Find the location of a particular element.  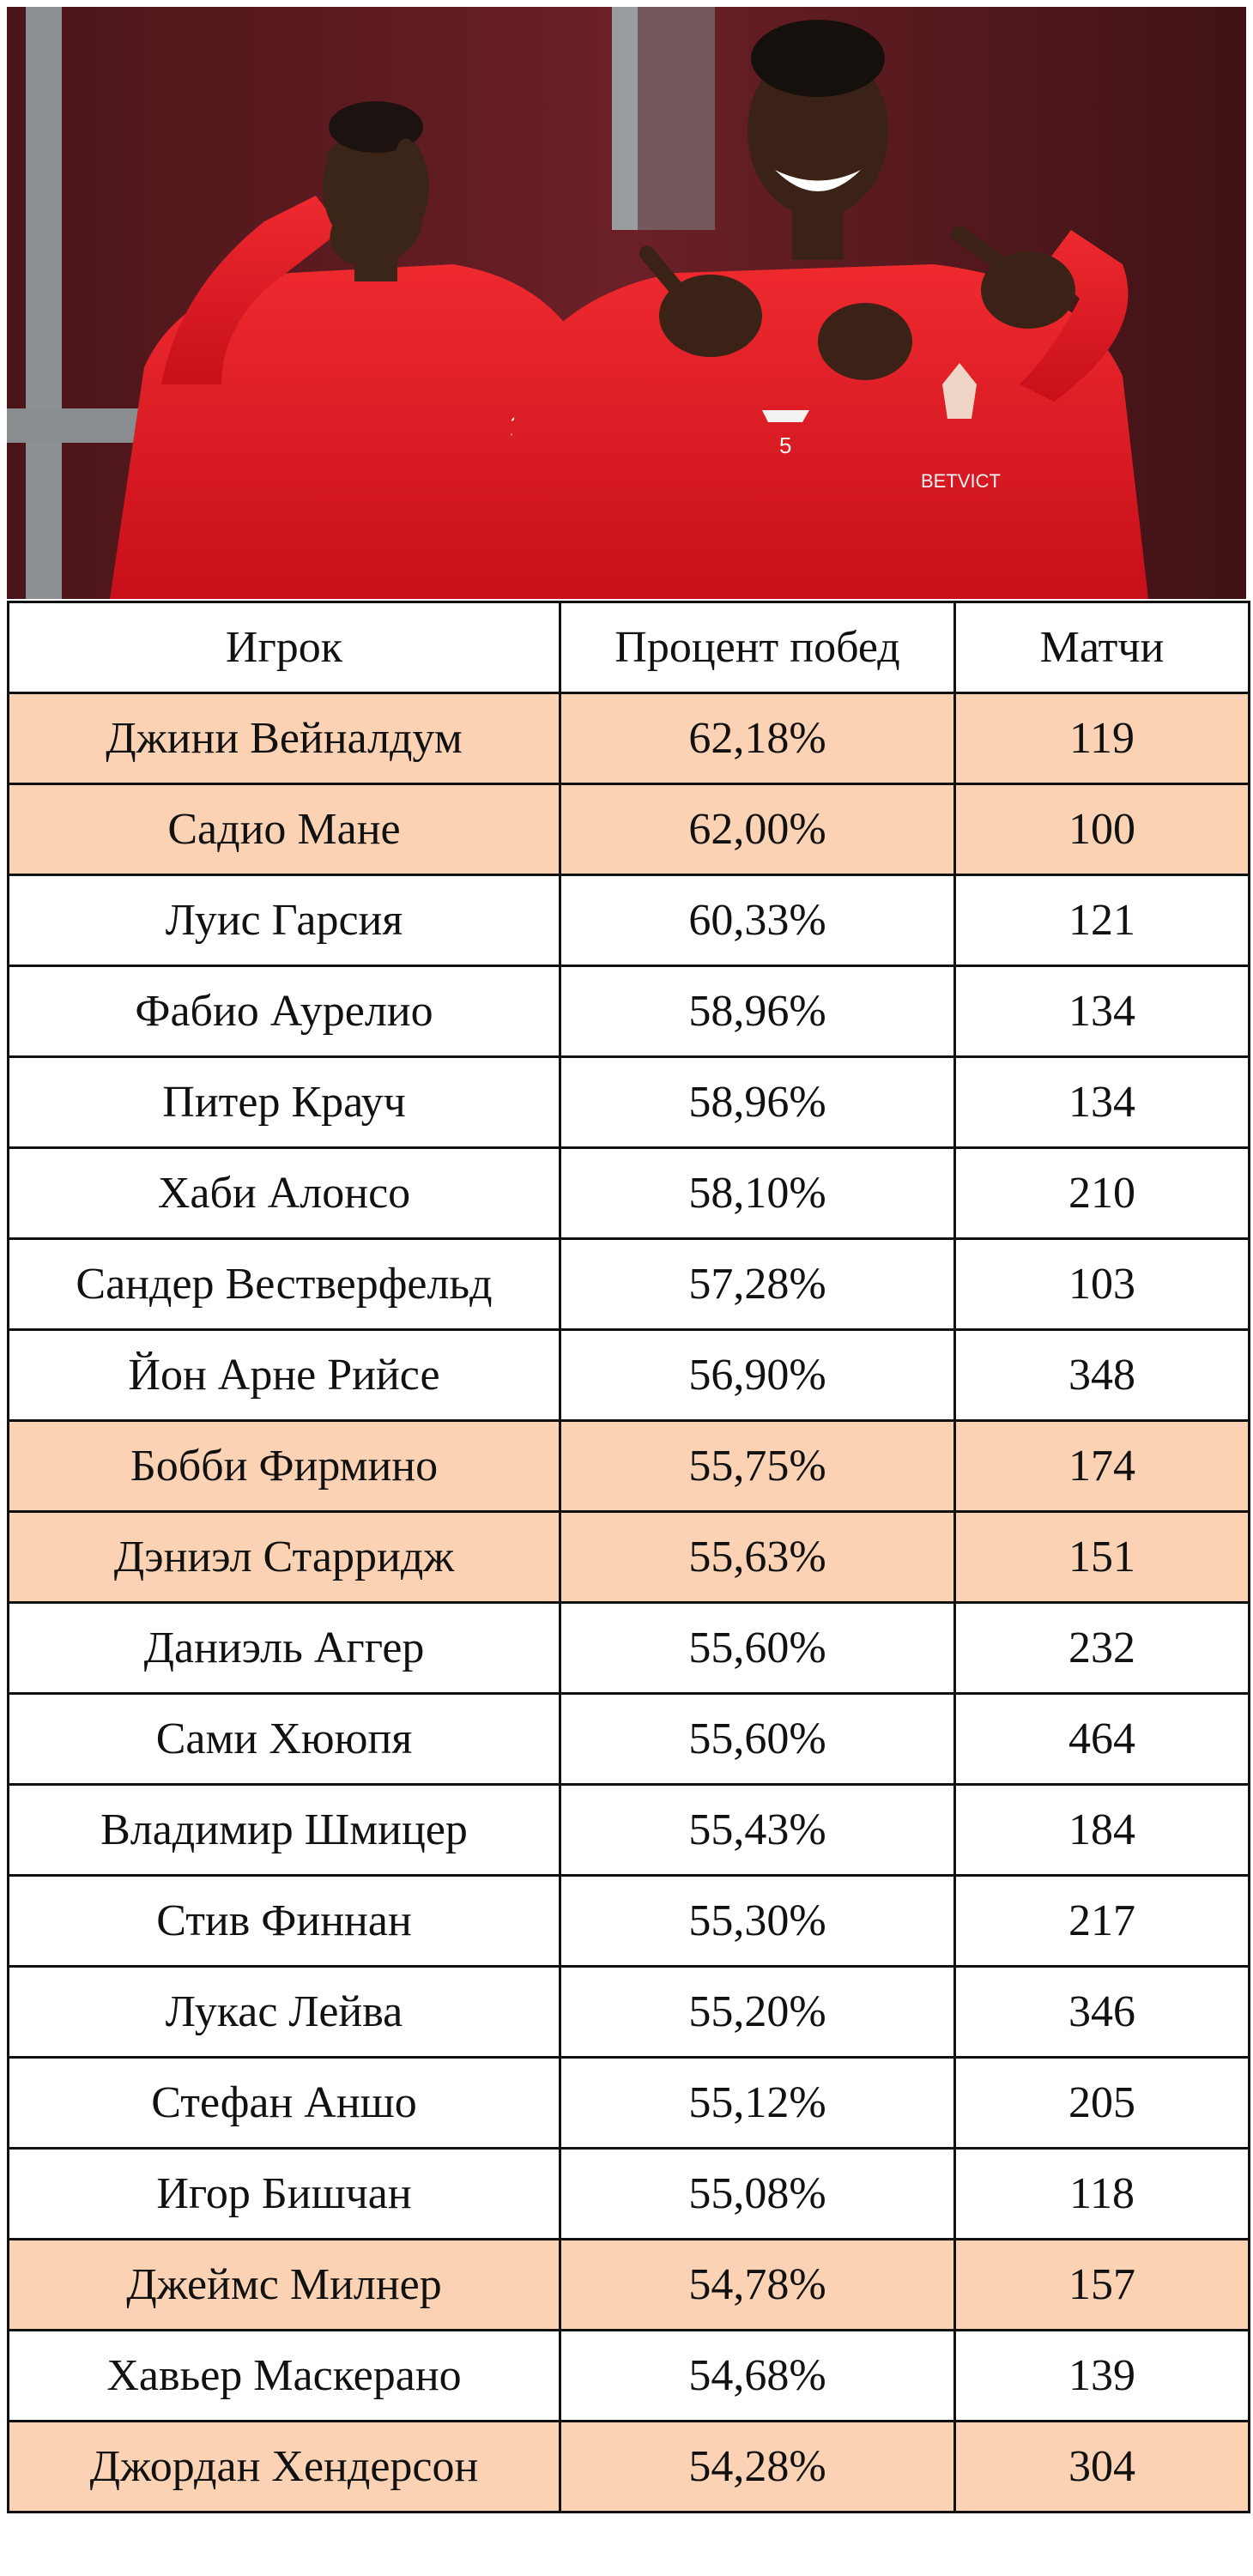

table-row: Джордан Хендерсон 54,28% 304 is located at coordinates (628, 2466).